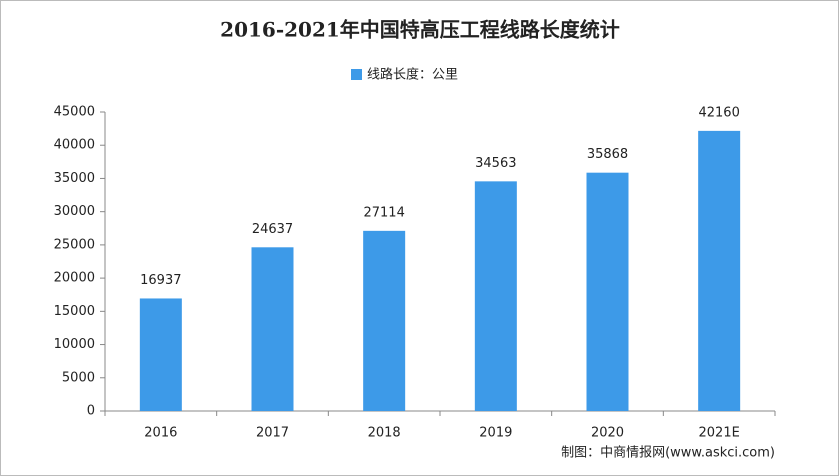 This screenshot has width=839, height=476. I want to click on source-note: 制图：中商情报网(www.askci.com), so click(668, 453).